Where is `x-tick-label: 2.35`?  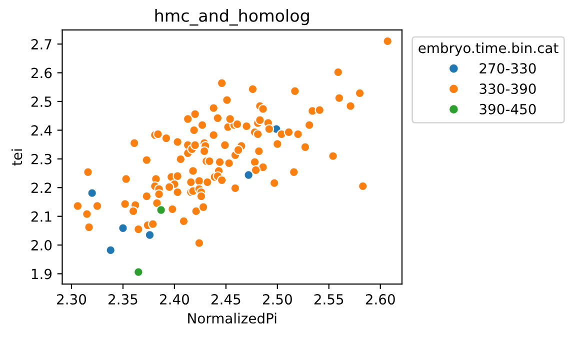
x-tick-label: 2.35 is located at coordinates (123, 299).